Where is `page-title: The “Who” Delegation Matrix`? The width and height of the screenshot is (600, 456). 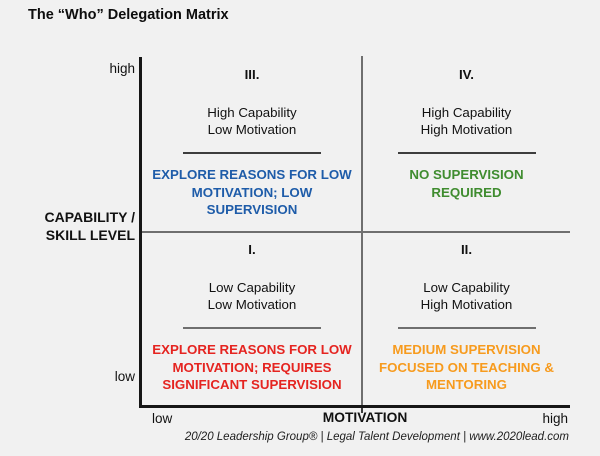 page-title: The “Who” Delegation Matrix is located at coordinates (128, 15).